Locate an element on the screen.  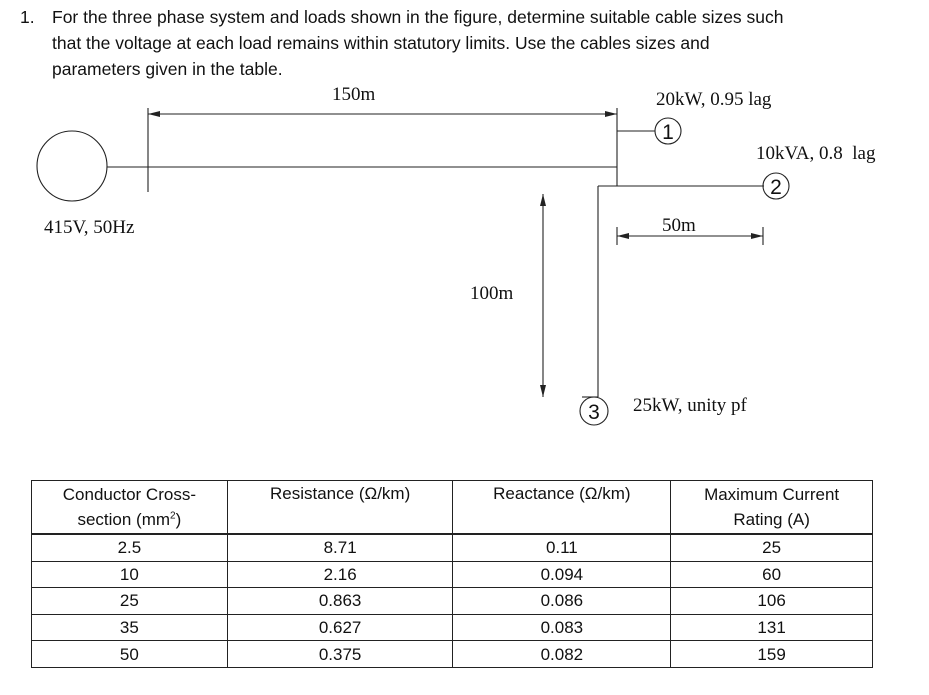
table-row: 50 0.375 0.082 159 is located at coordinates (452, 654).